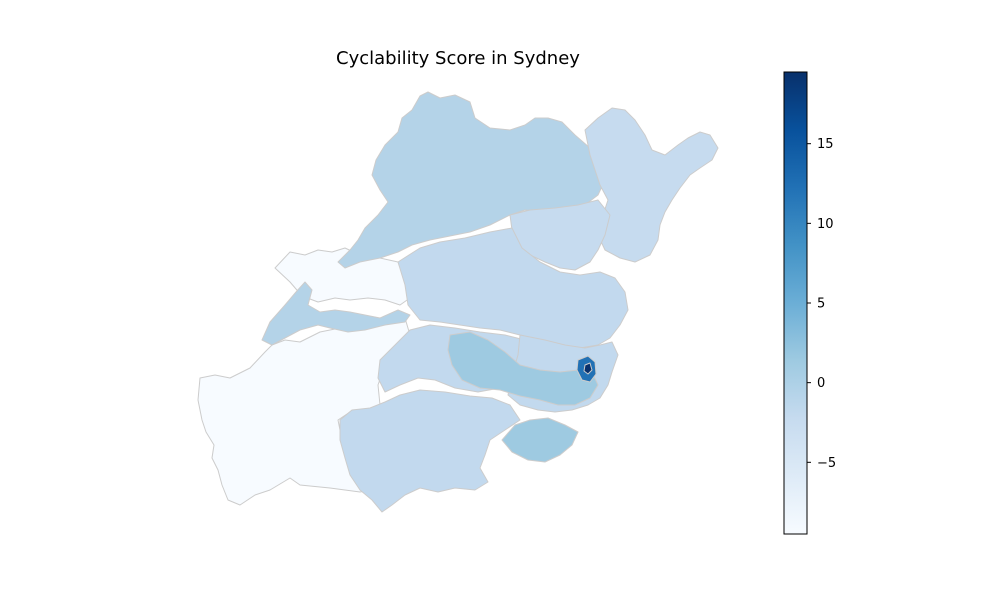  What do you see at coordinates (651, 185) in the screenshot?
I see `region-north-east` at bounding box center [651, 185].